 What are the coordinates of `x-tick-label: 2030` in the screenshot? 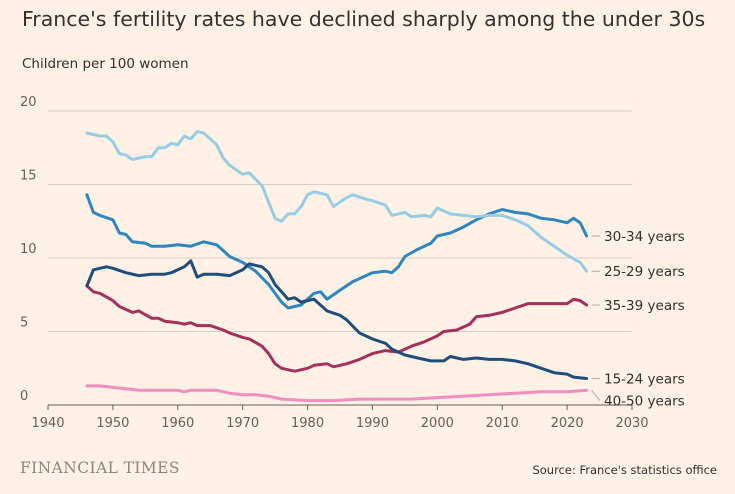 It's located at (631, 423).